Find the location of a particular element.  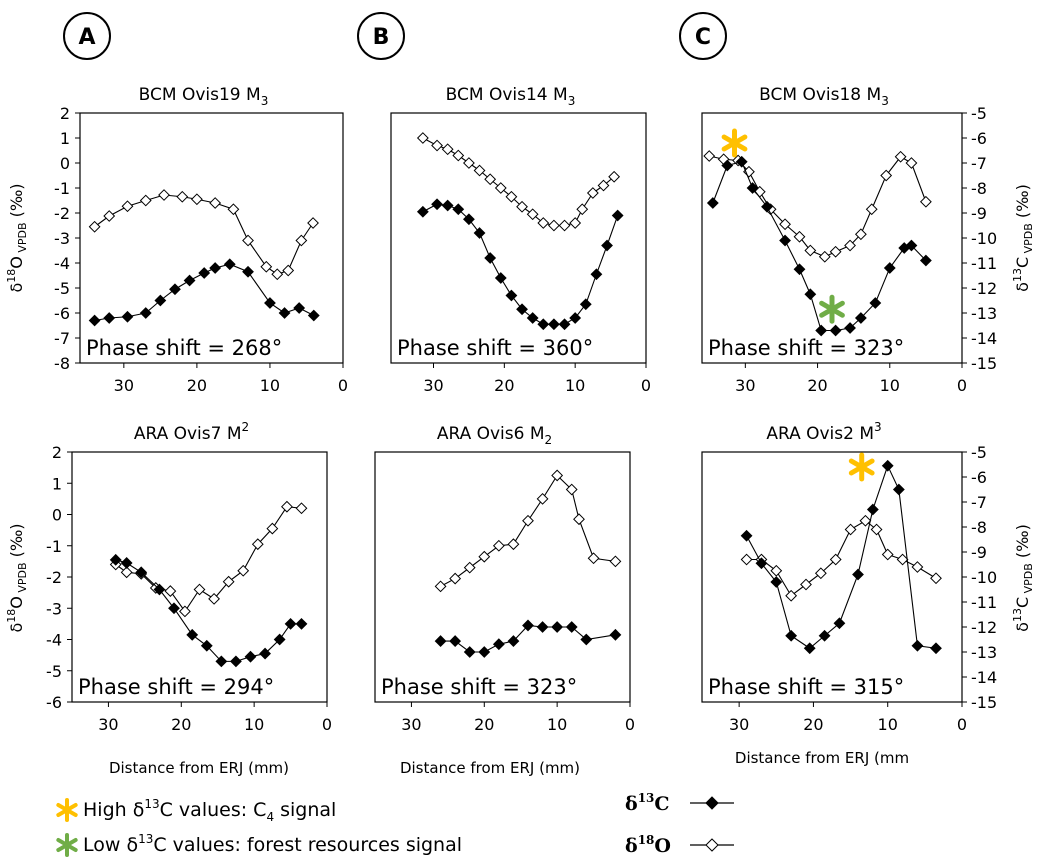

panel-letter-text: C is located at coordinates (703, 37).